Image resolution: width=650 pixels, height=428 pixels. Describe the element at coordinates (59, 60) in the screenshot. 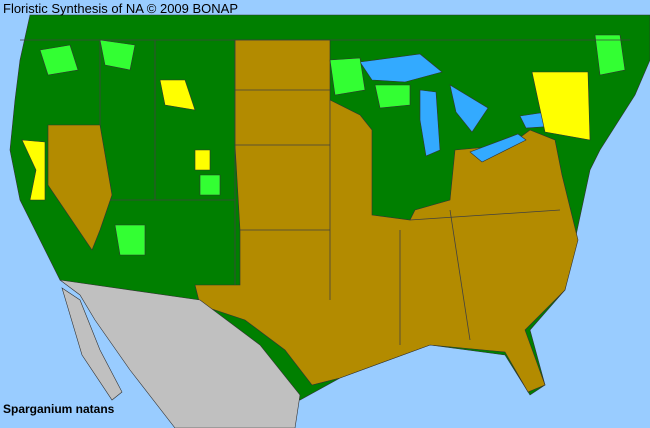

I see `oregon-light-green-counties` at that location.